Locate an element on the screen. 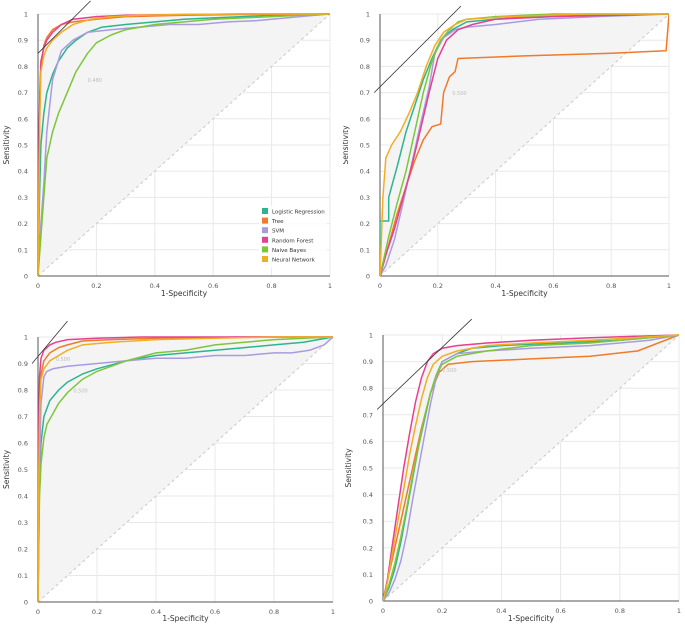  legend-label: SVM is located at coordinates (278, 232).